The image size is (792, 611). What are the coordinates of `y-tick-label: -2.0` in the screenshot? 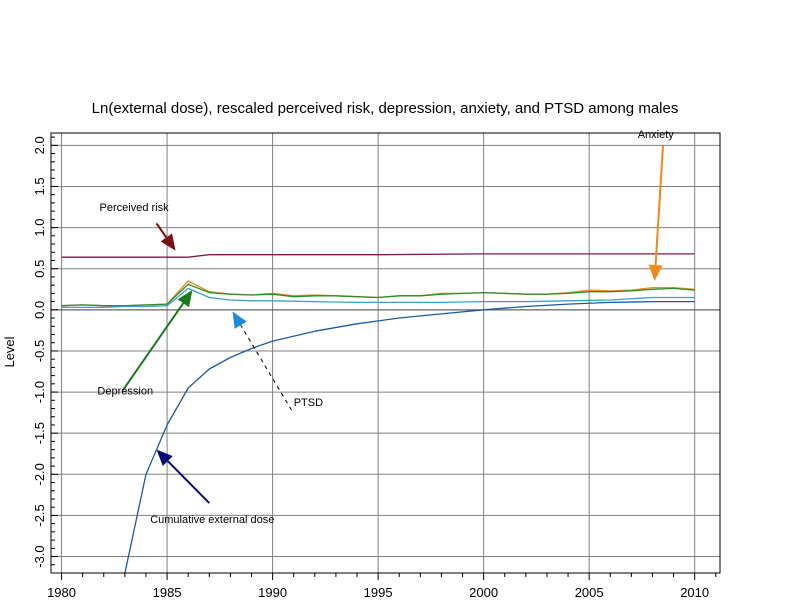 It's located at (39, 474).